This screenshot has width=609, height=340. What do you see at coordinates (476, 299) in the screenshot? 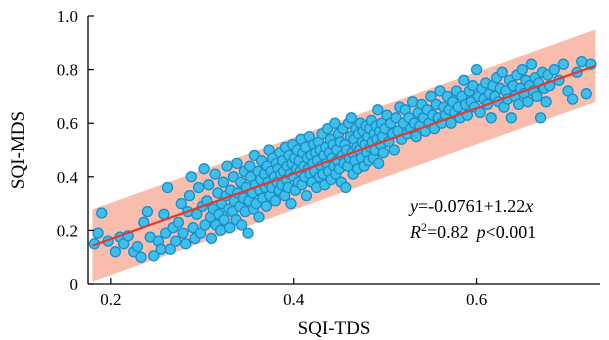
I see `x-tick-label: 0.6` at bounding box center [476, 299].